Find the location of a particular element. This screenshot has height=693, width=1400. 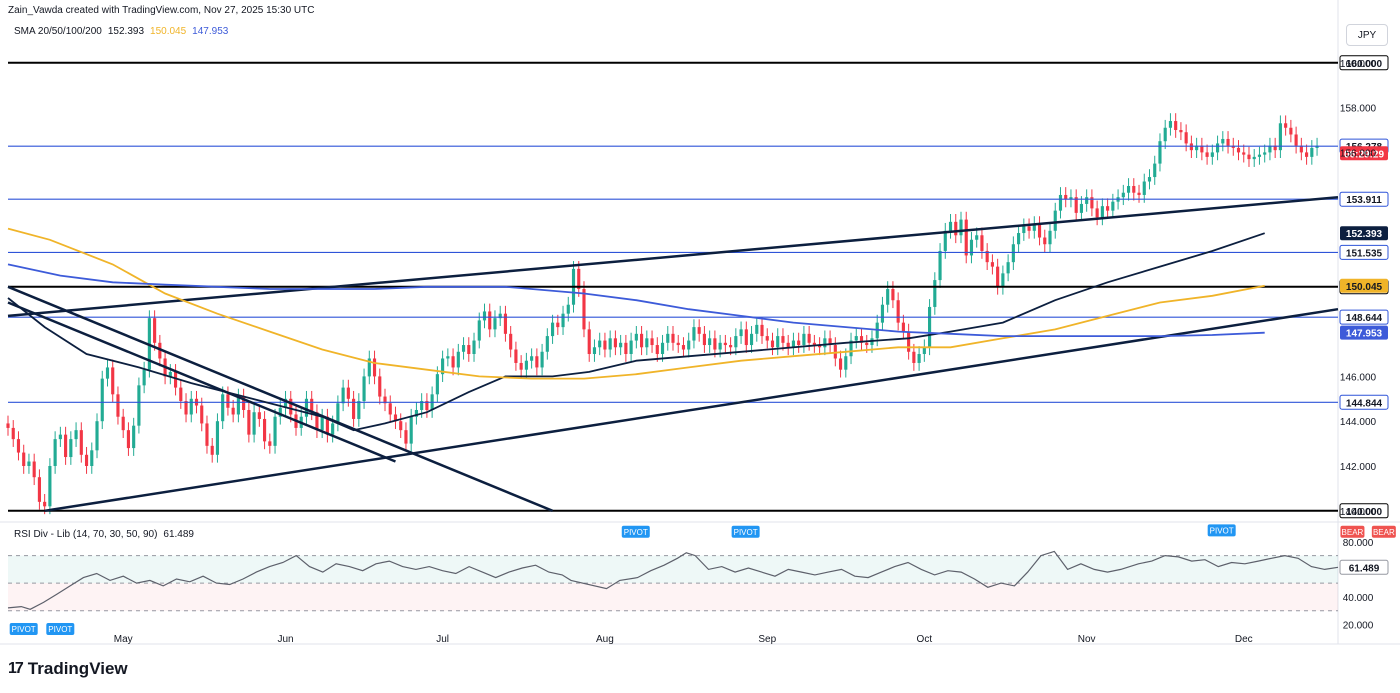

rsi-legend: RSI Div - Lib (14, 70, 30, 50, 90) 61.489 is located at coordinates (107, 534).